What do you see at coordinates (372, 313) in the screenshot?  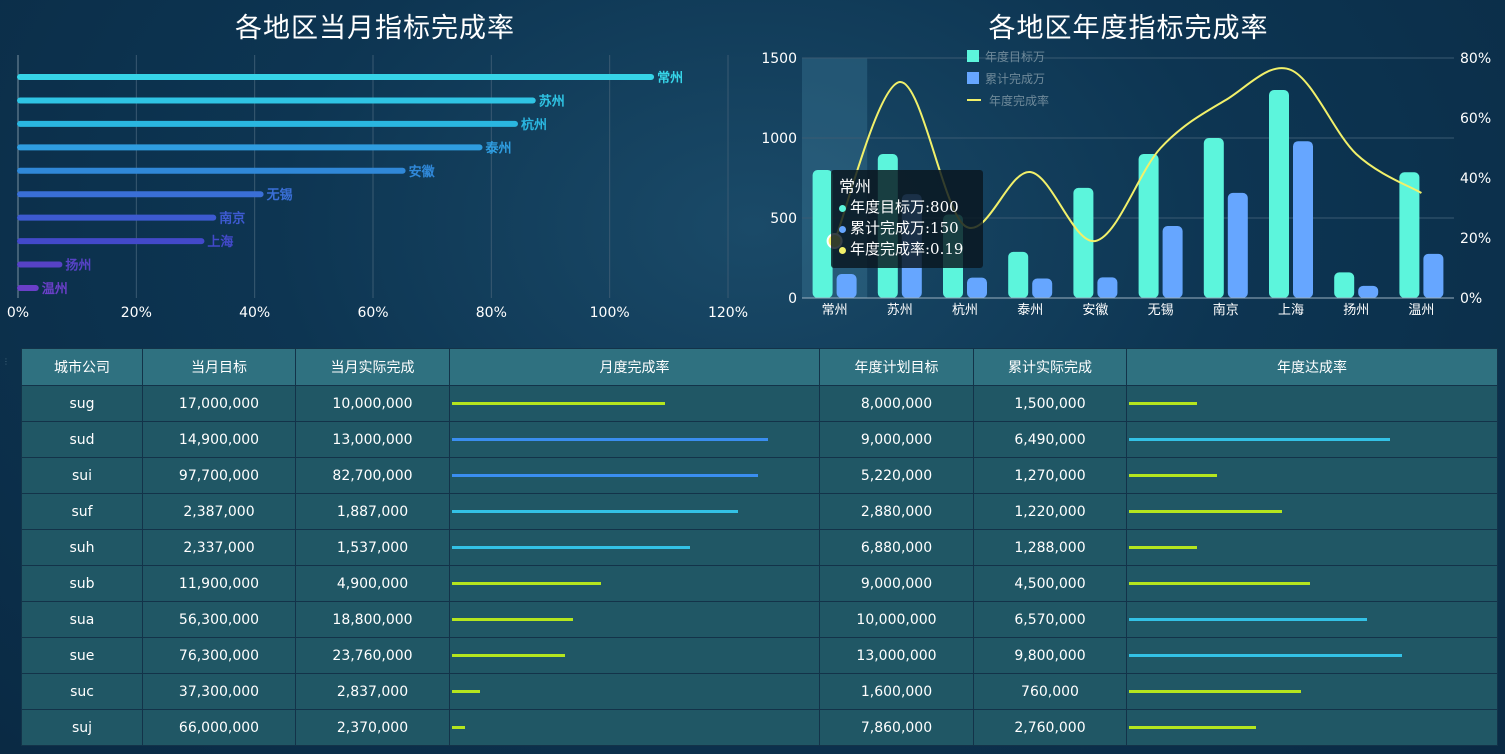 I see `x-tick-label: 60%` at bounding box center [372, 313].